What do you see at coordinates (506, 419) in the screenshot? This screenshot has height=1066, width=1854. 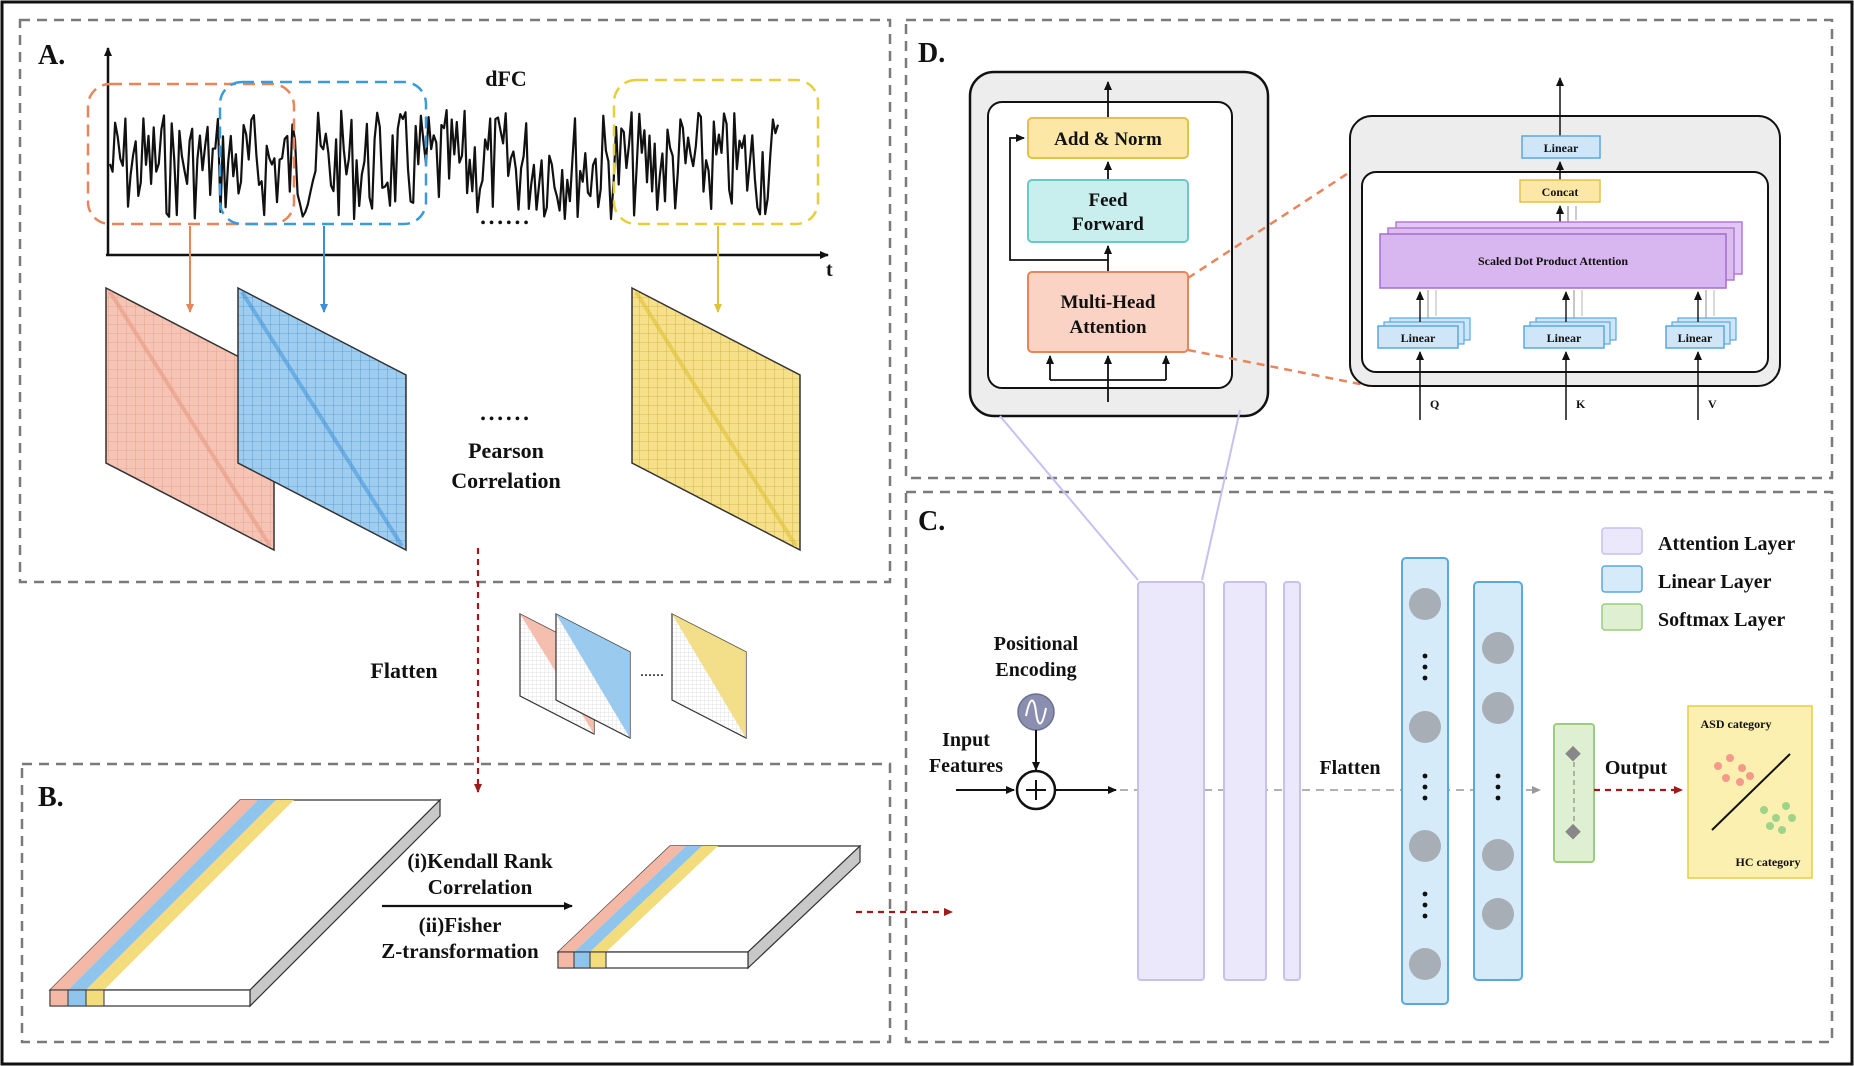 I see `ellipsis-mid: ••••••` at bounding box center [506, 419].